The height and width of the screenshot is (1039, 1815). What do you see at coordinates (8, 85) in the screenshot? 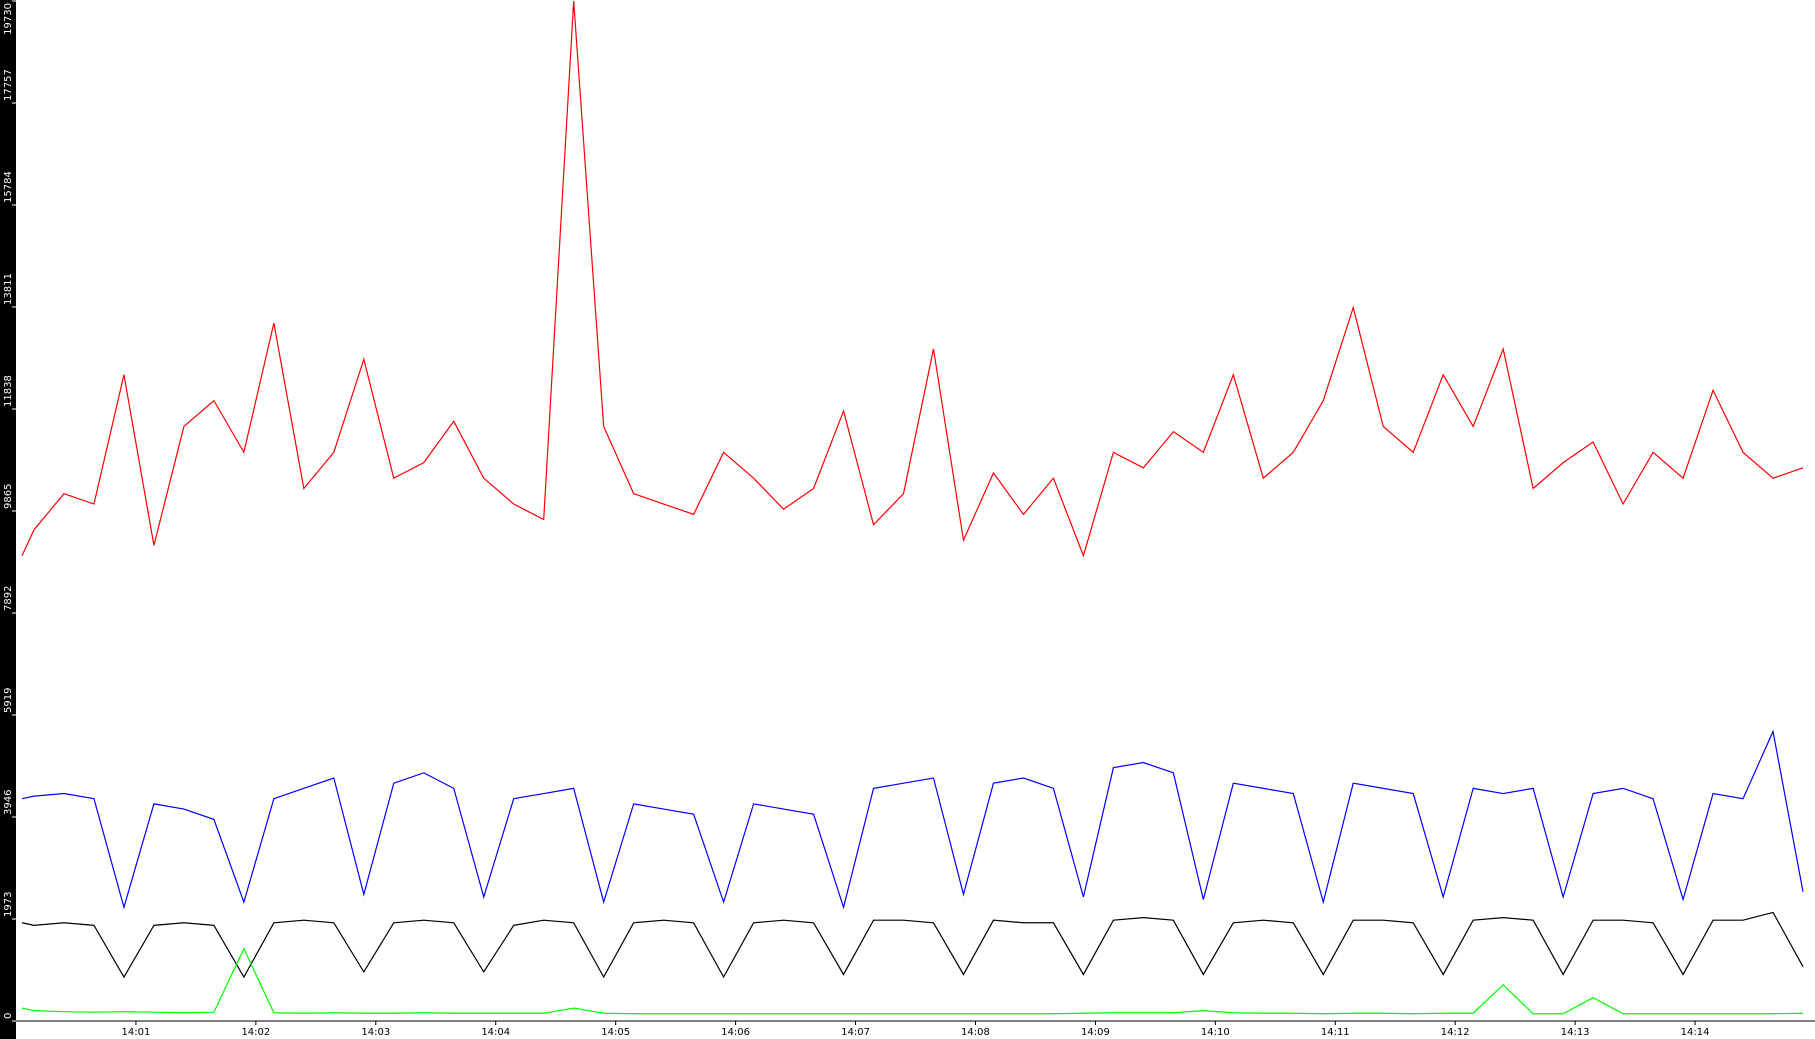
I see `y-tick-label: 17757` at bounding box center [8, 85].